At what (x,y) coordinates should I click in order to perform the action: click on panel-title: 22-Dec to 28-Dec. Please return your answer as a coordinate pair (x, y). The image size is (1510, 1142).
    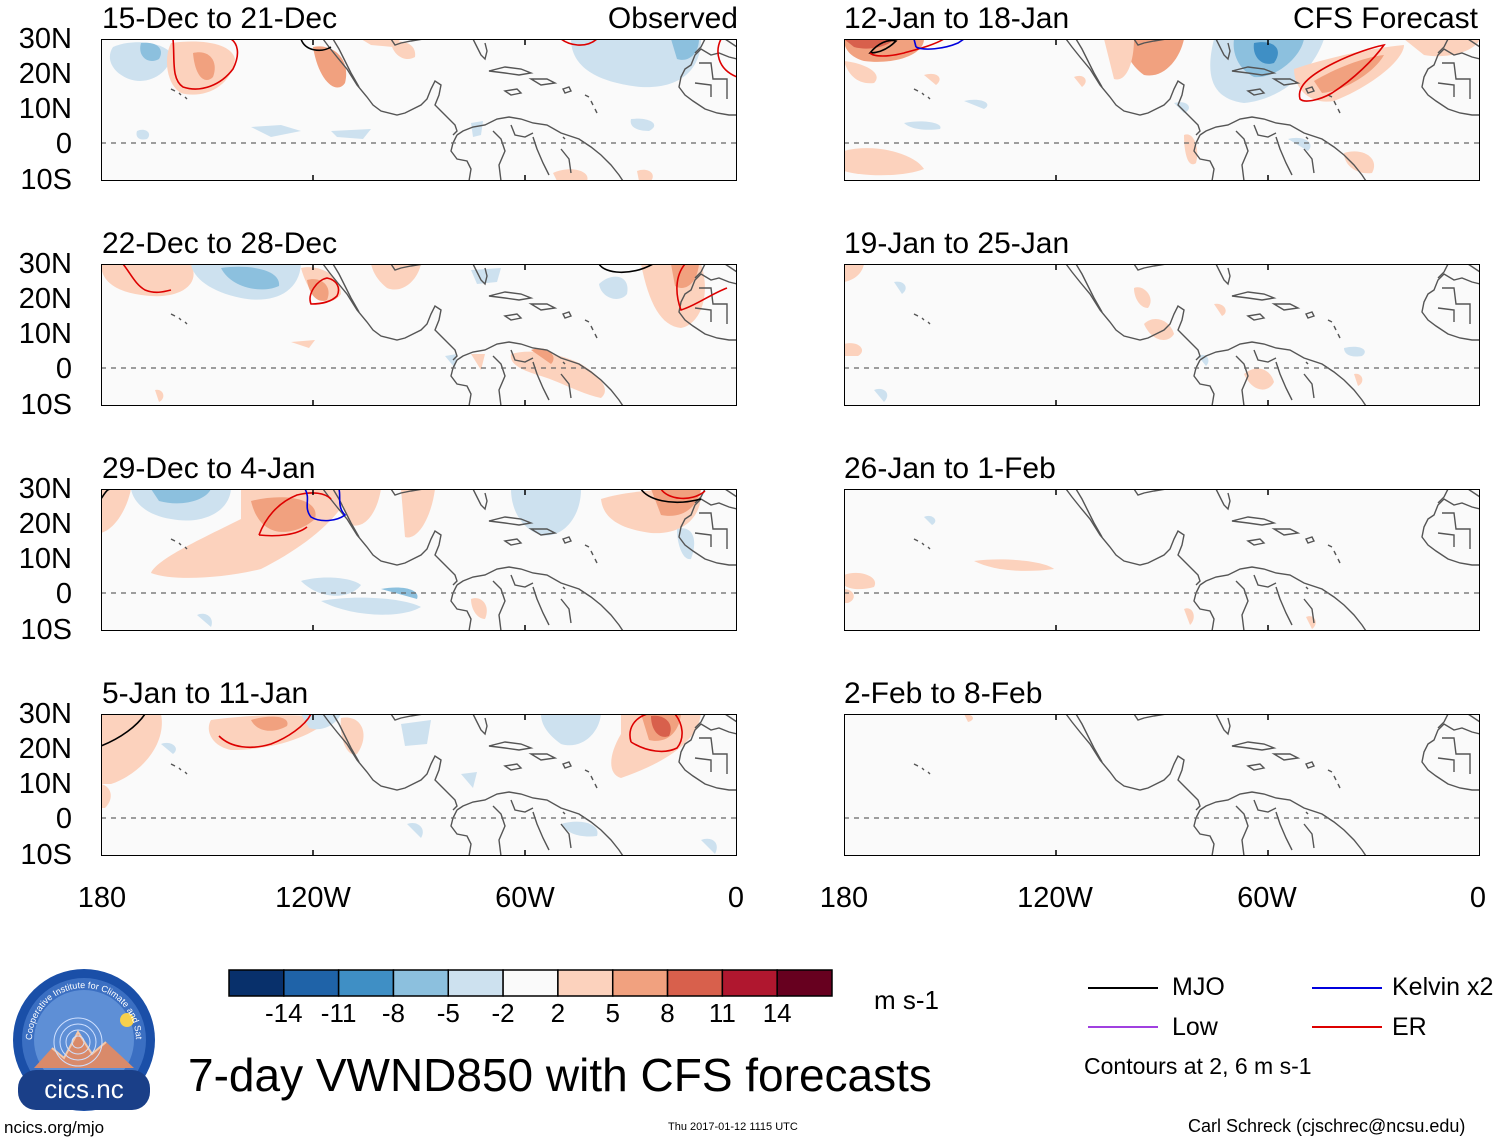
    Looking at the image, I should click on (220, 243).